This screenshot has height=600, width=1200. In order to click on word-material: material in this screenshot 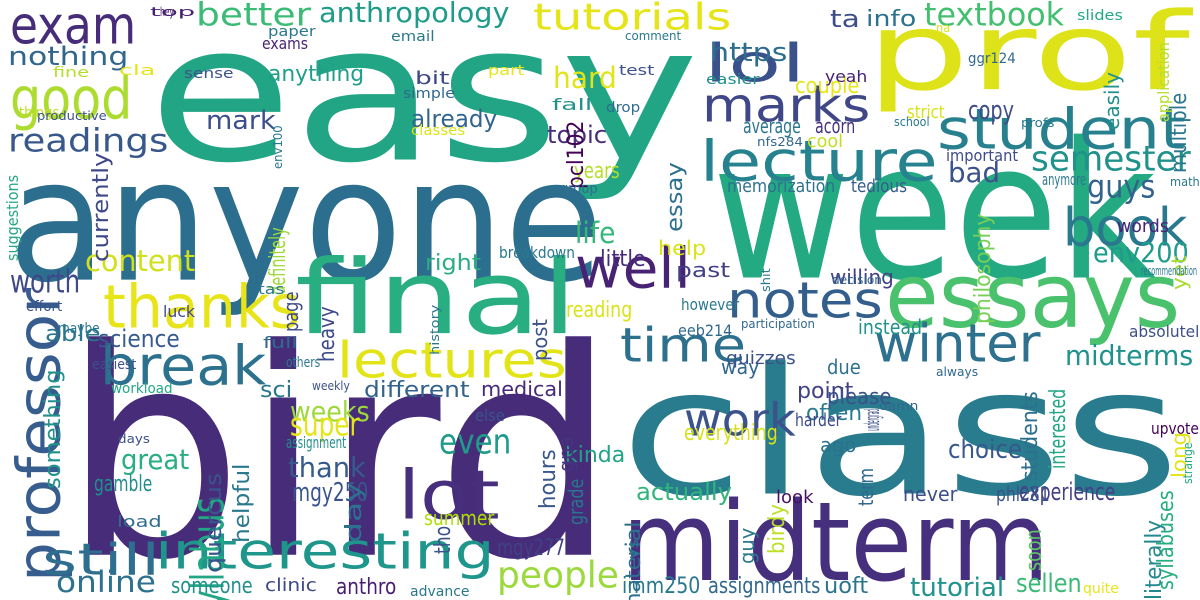, I will do `click(633, 560)`.